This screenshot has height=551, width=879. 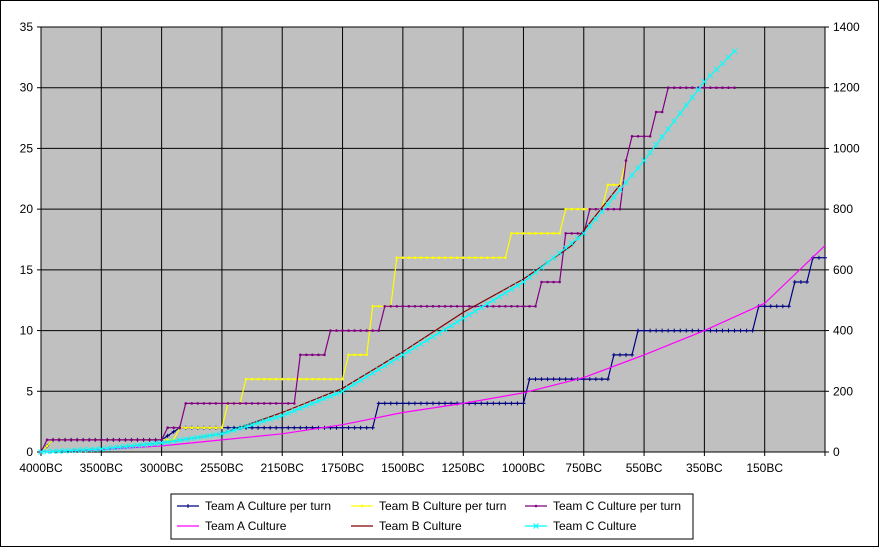 What do you see at coordinates (162, 468) in the screenshot?
I see `x-tick-label: 3000BC` at bounding box center [162, 468].